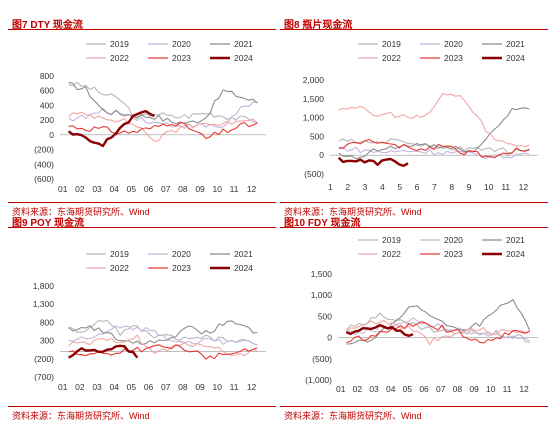 The width and height of the screenshot is (550, 426). I want to click on x-tick-label: 2, so click(347, 187).